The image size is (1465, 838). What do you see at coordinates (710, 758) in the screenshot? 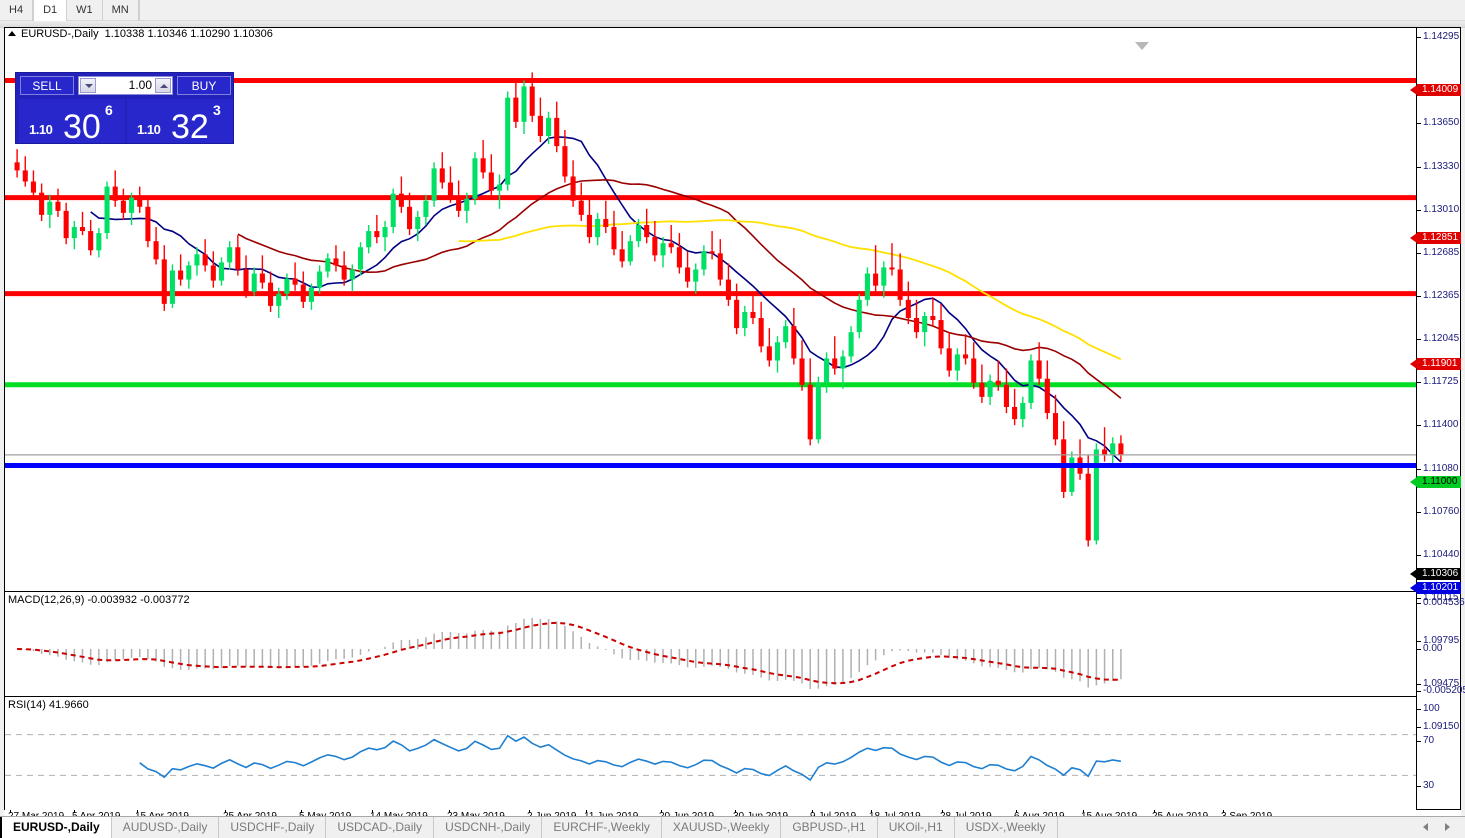
I see `rsi-canvas` at bounding box center [710, 758].